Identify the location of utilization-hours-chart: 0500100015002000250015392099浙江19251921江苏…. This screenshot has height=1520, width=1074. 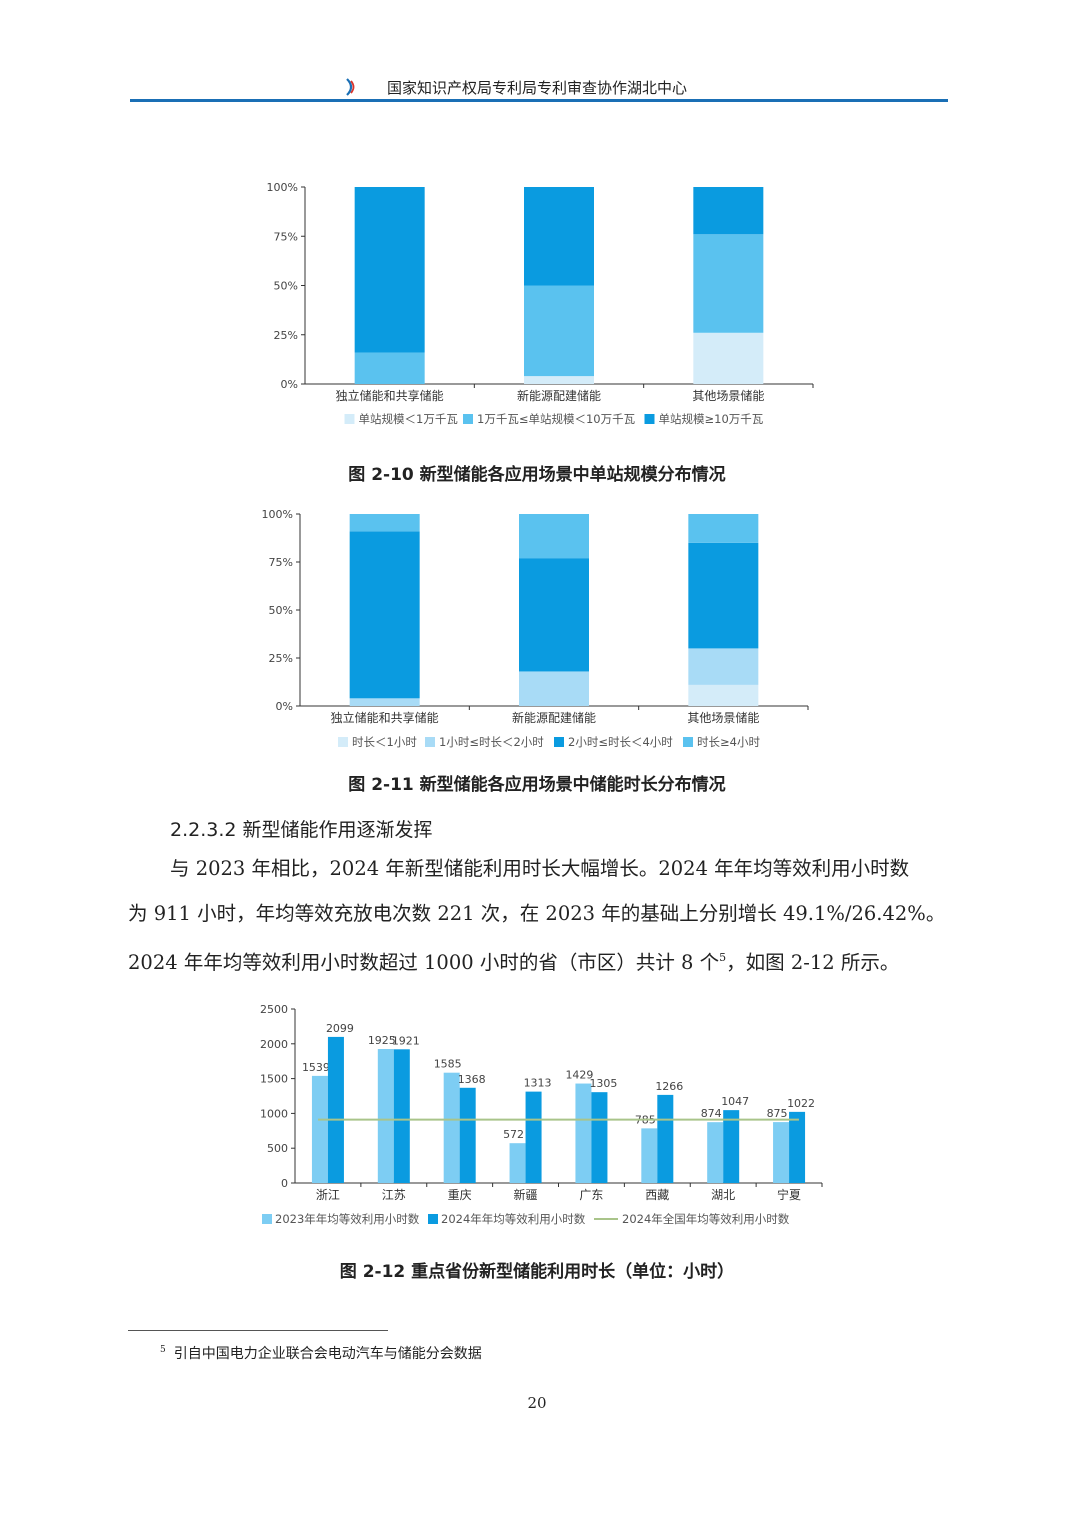
(545, 1115).